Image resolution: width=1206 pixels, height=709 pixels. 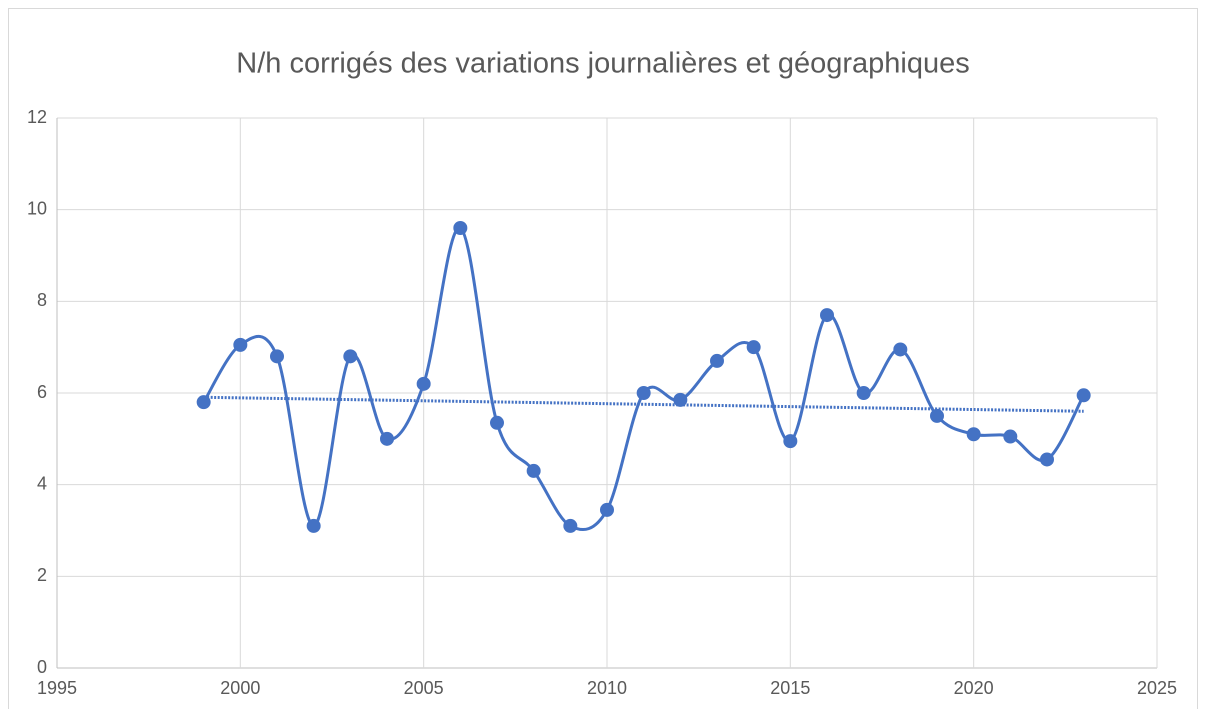 I want to click on y-tick-label: 10, so click(x=37, y=208).